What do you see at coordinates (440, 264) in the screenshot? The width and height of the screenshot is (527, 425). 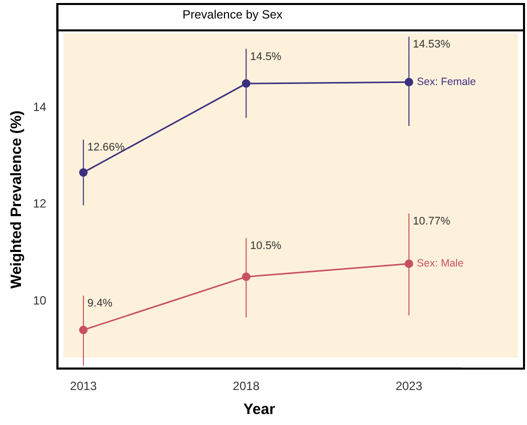 I see `series-label: Sex: Male` at bounding box center [440, 264].